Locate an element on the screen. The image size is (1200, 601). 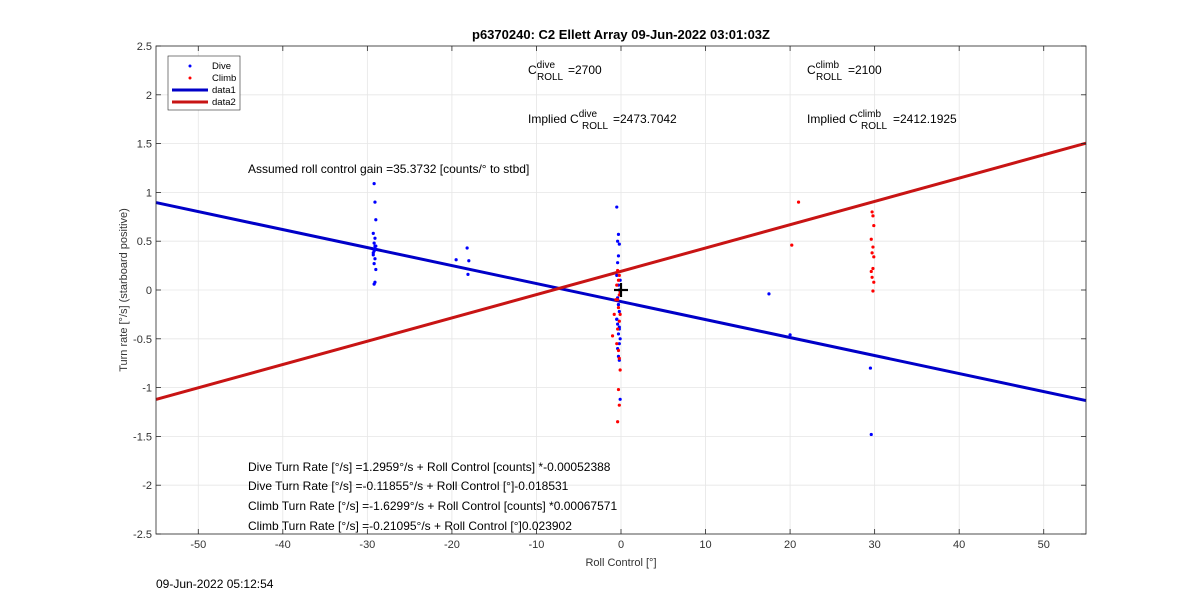
x-tick-label: 10 is located at coordinates (705, 545).